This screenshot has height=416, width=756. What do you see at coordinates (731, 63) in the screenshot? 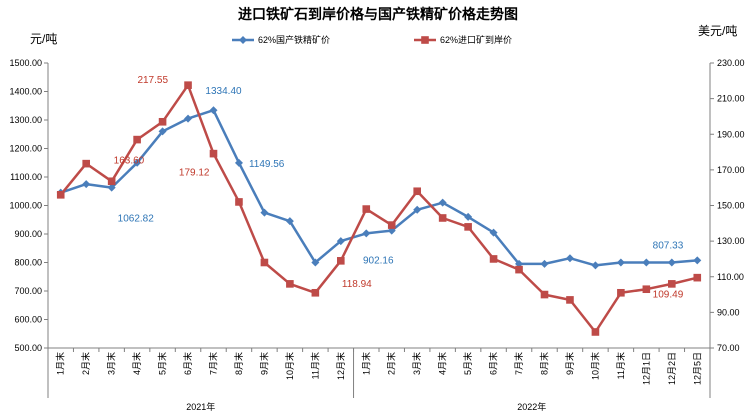
I see `y-right-tick-label: 230.00` at bounding box center [731, 63].